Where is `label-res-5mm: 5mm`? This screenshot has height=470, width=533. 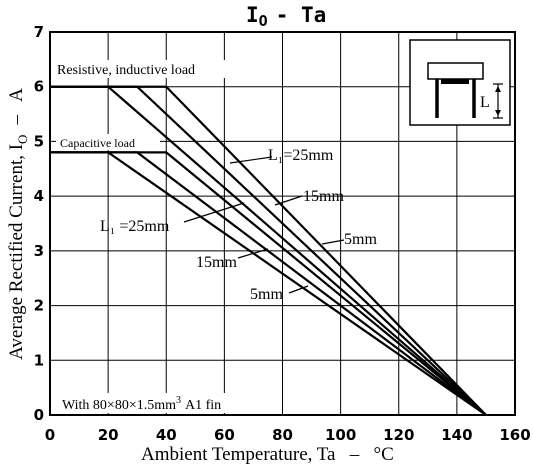
label-res-5mm: 5mm is located at coordinates (360, 239).